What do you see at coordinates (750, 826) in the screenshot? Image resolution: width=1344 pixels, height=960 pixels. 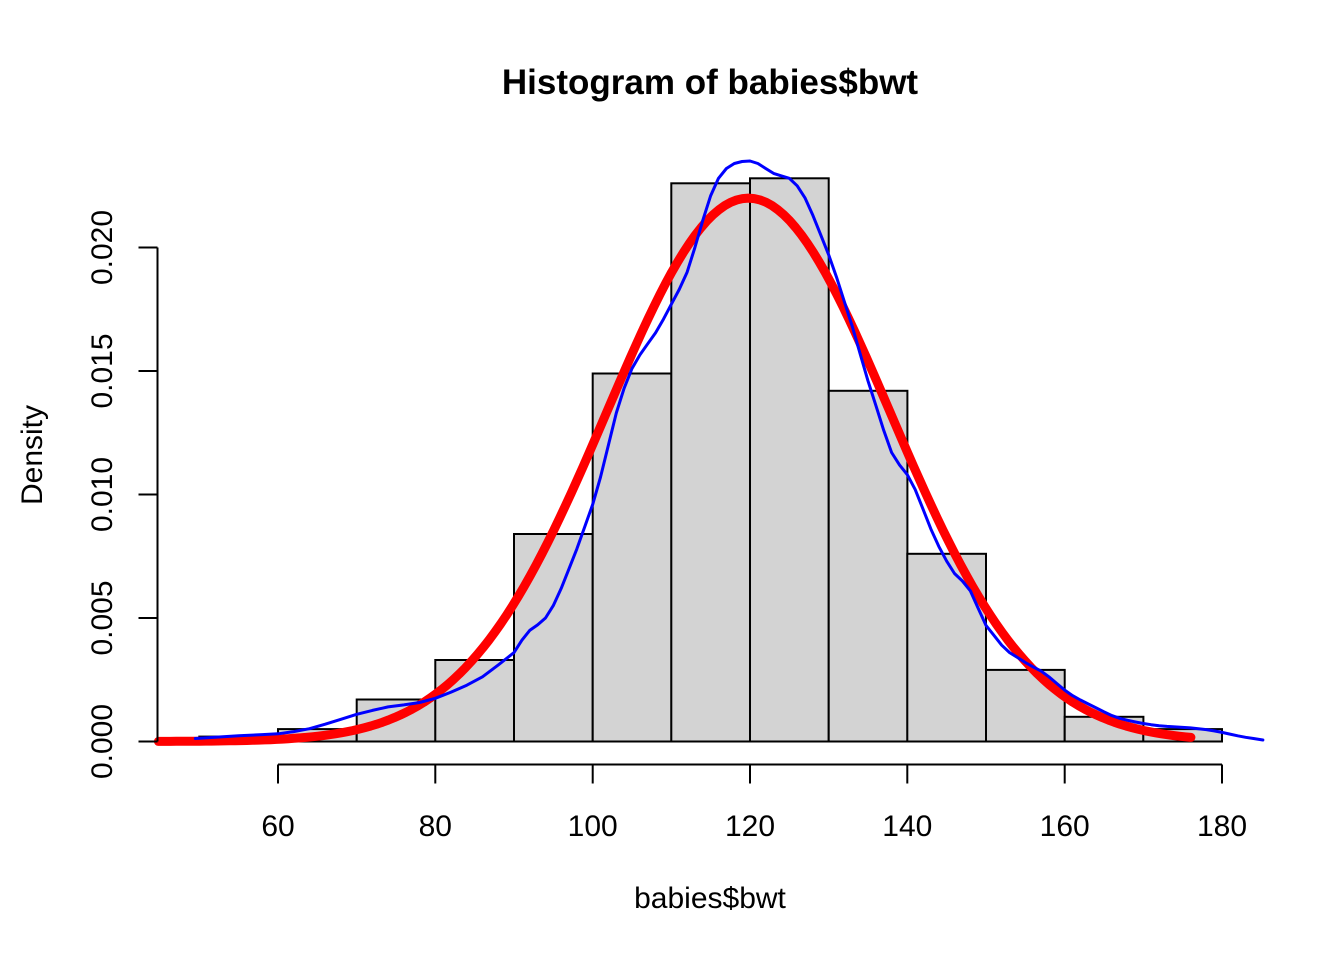 I see `x-tick-label: 120` at bounding box center [750, 826].